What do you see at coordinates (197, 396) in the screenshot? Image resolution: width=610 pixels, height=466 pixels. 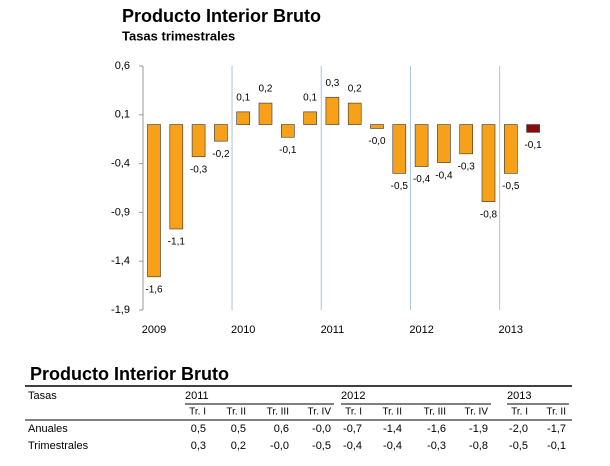 I see `table-year: 2011` at bounding box center [197, 396].